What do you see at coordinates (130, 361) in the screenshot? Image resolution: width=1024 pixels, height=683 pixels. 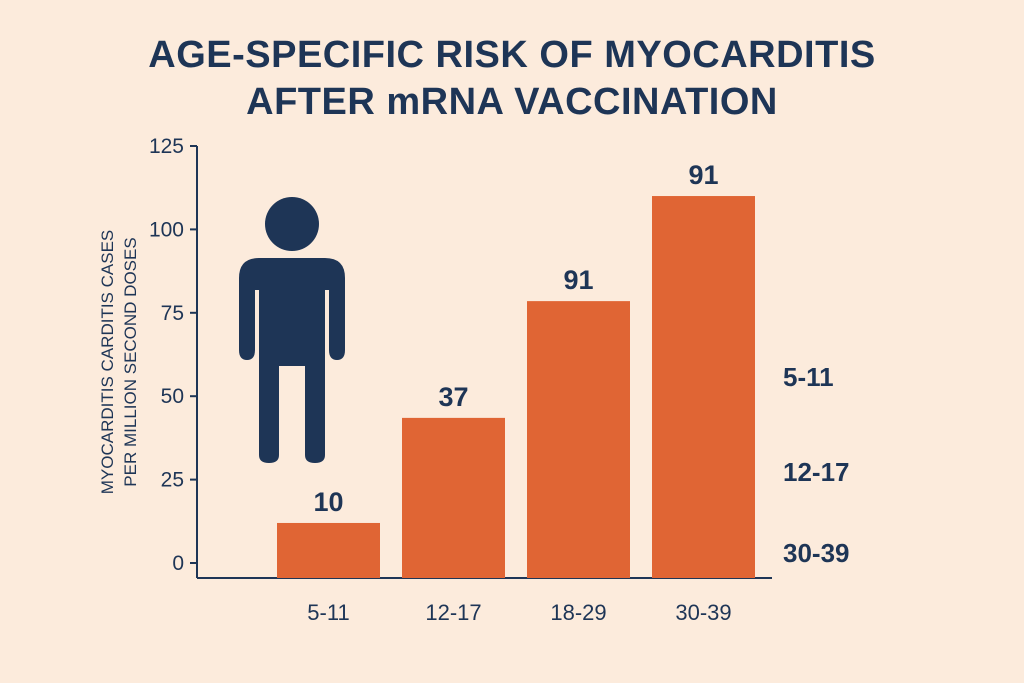 I see `y-axis-label-line2: PER MILLION SECOND DOSES` at bounding box center [130, 361].